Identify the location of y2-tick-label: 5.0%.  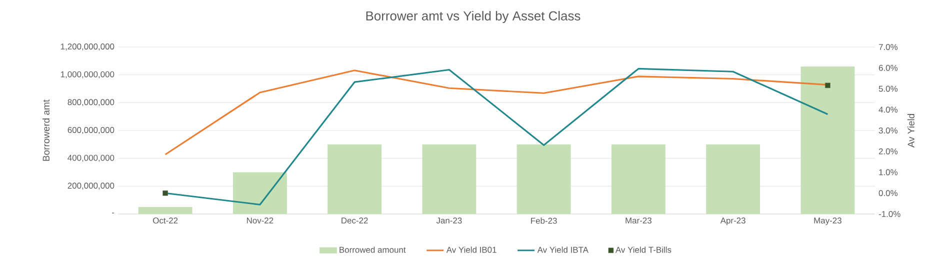
(888, 89).